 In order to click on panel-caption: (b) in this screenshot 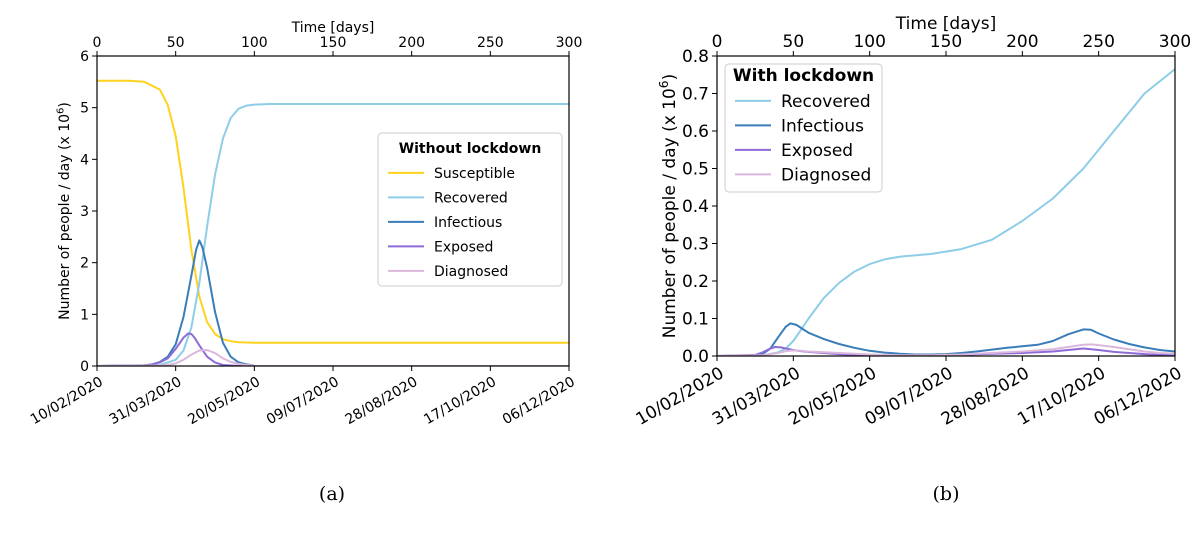, I will do `click(946, 494)`.